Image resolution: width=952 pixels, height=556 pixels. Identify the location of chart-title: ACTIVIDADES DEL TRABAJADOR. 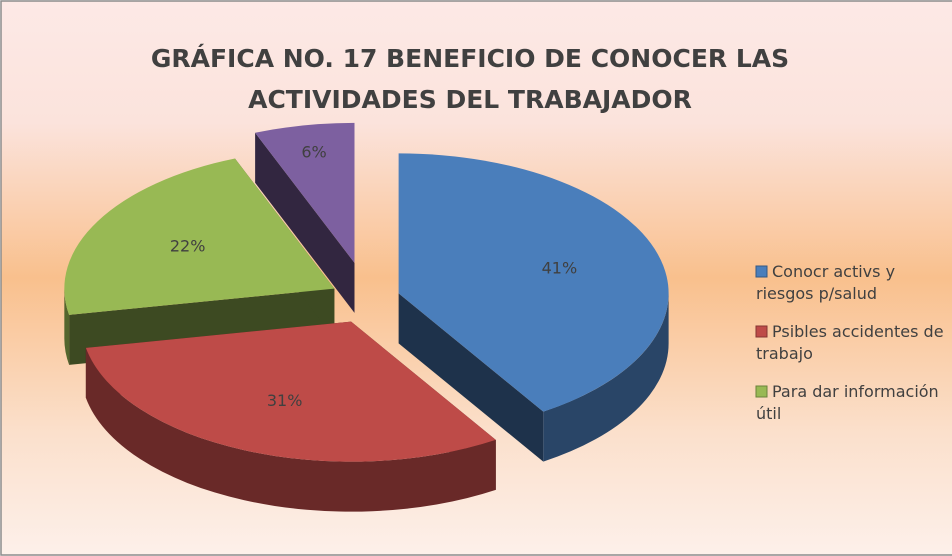
(470, 99).